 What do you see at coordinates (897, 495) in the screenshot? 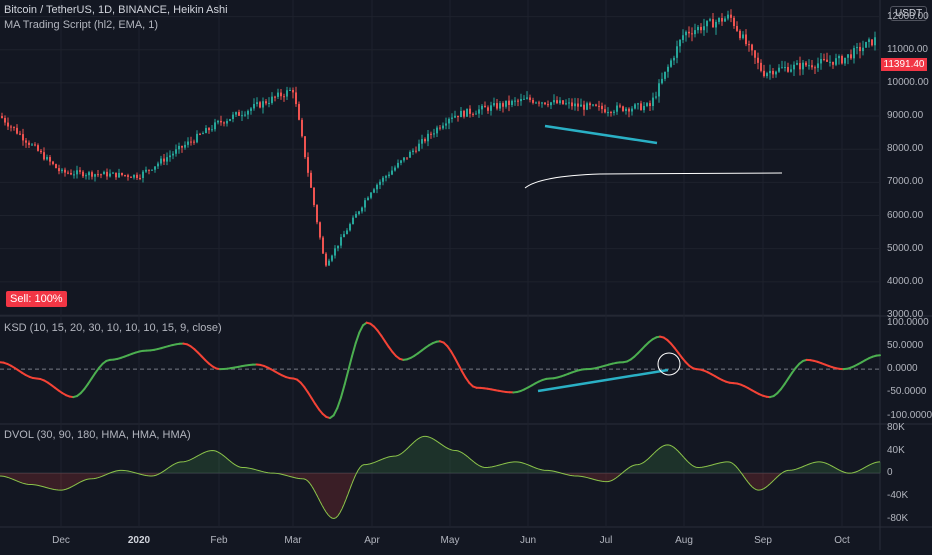
I see `dvol-axis-label: -40K` at bounding box center [897, 495].